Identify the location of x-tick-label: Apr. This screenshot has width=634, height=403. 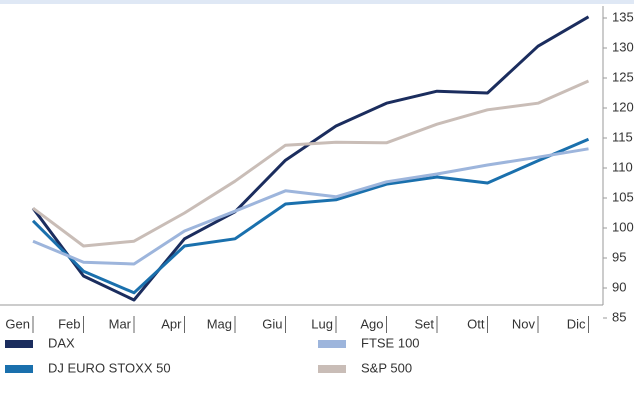
(171, 323).